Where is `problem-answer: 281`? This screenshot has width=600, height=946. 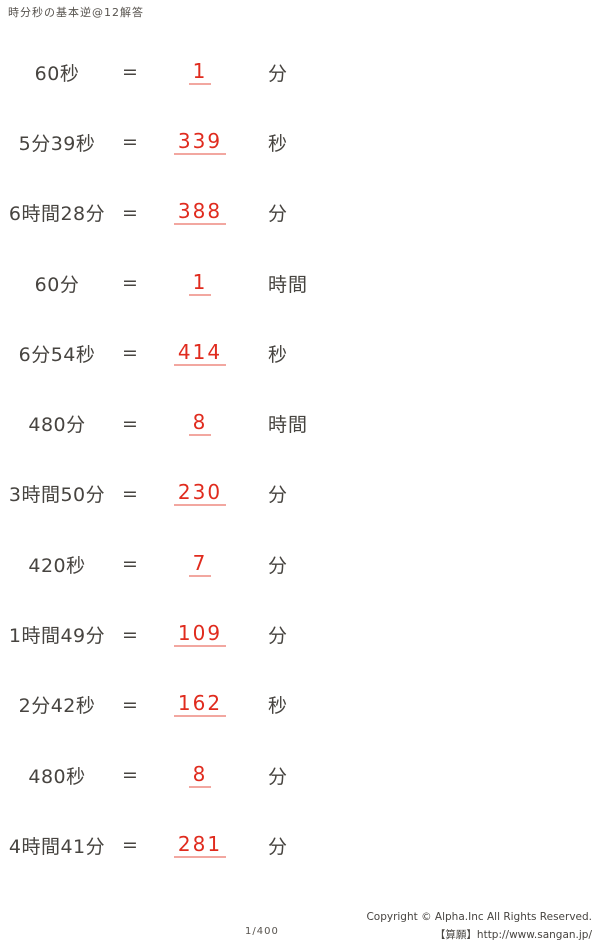 problem-answer: 281 is located at coordinates (200, 845).